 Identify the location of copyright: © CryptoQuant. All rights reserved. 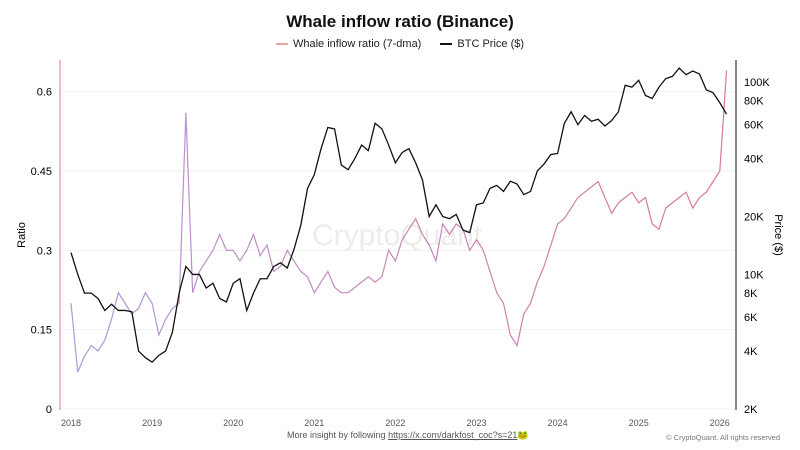
(723, 437).